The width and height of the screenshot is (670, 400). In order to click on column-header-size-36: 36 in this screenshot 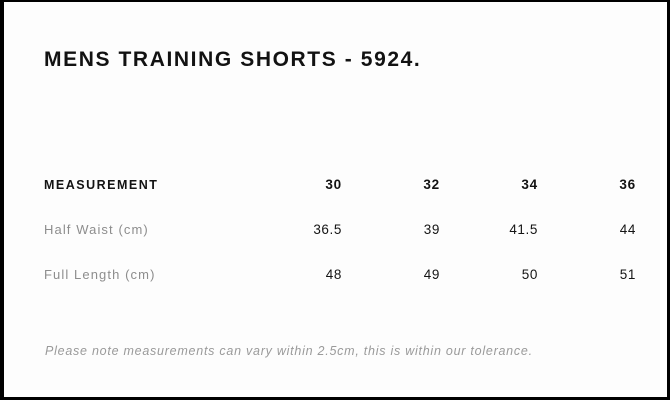, I will do `click(627, 184)`.